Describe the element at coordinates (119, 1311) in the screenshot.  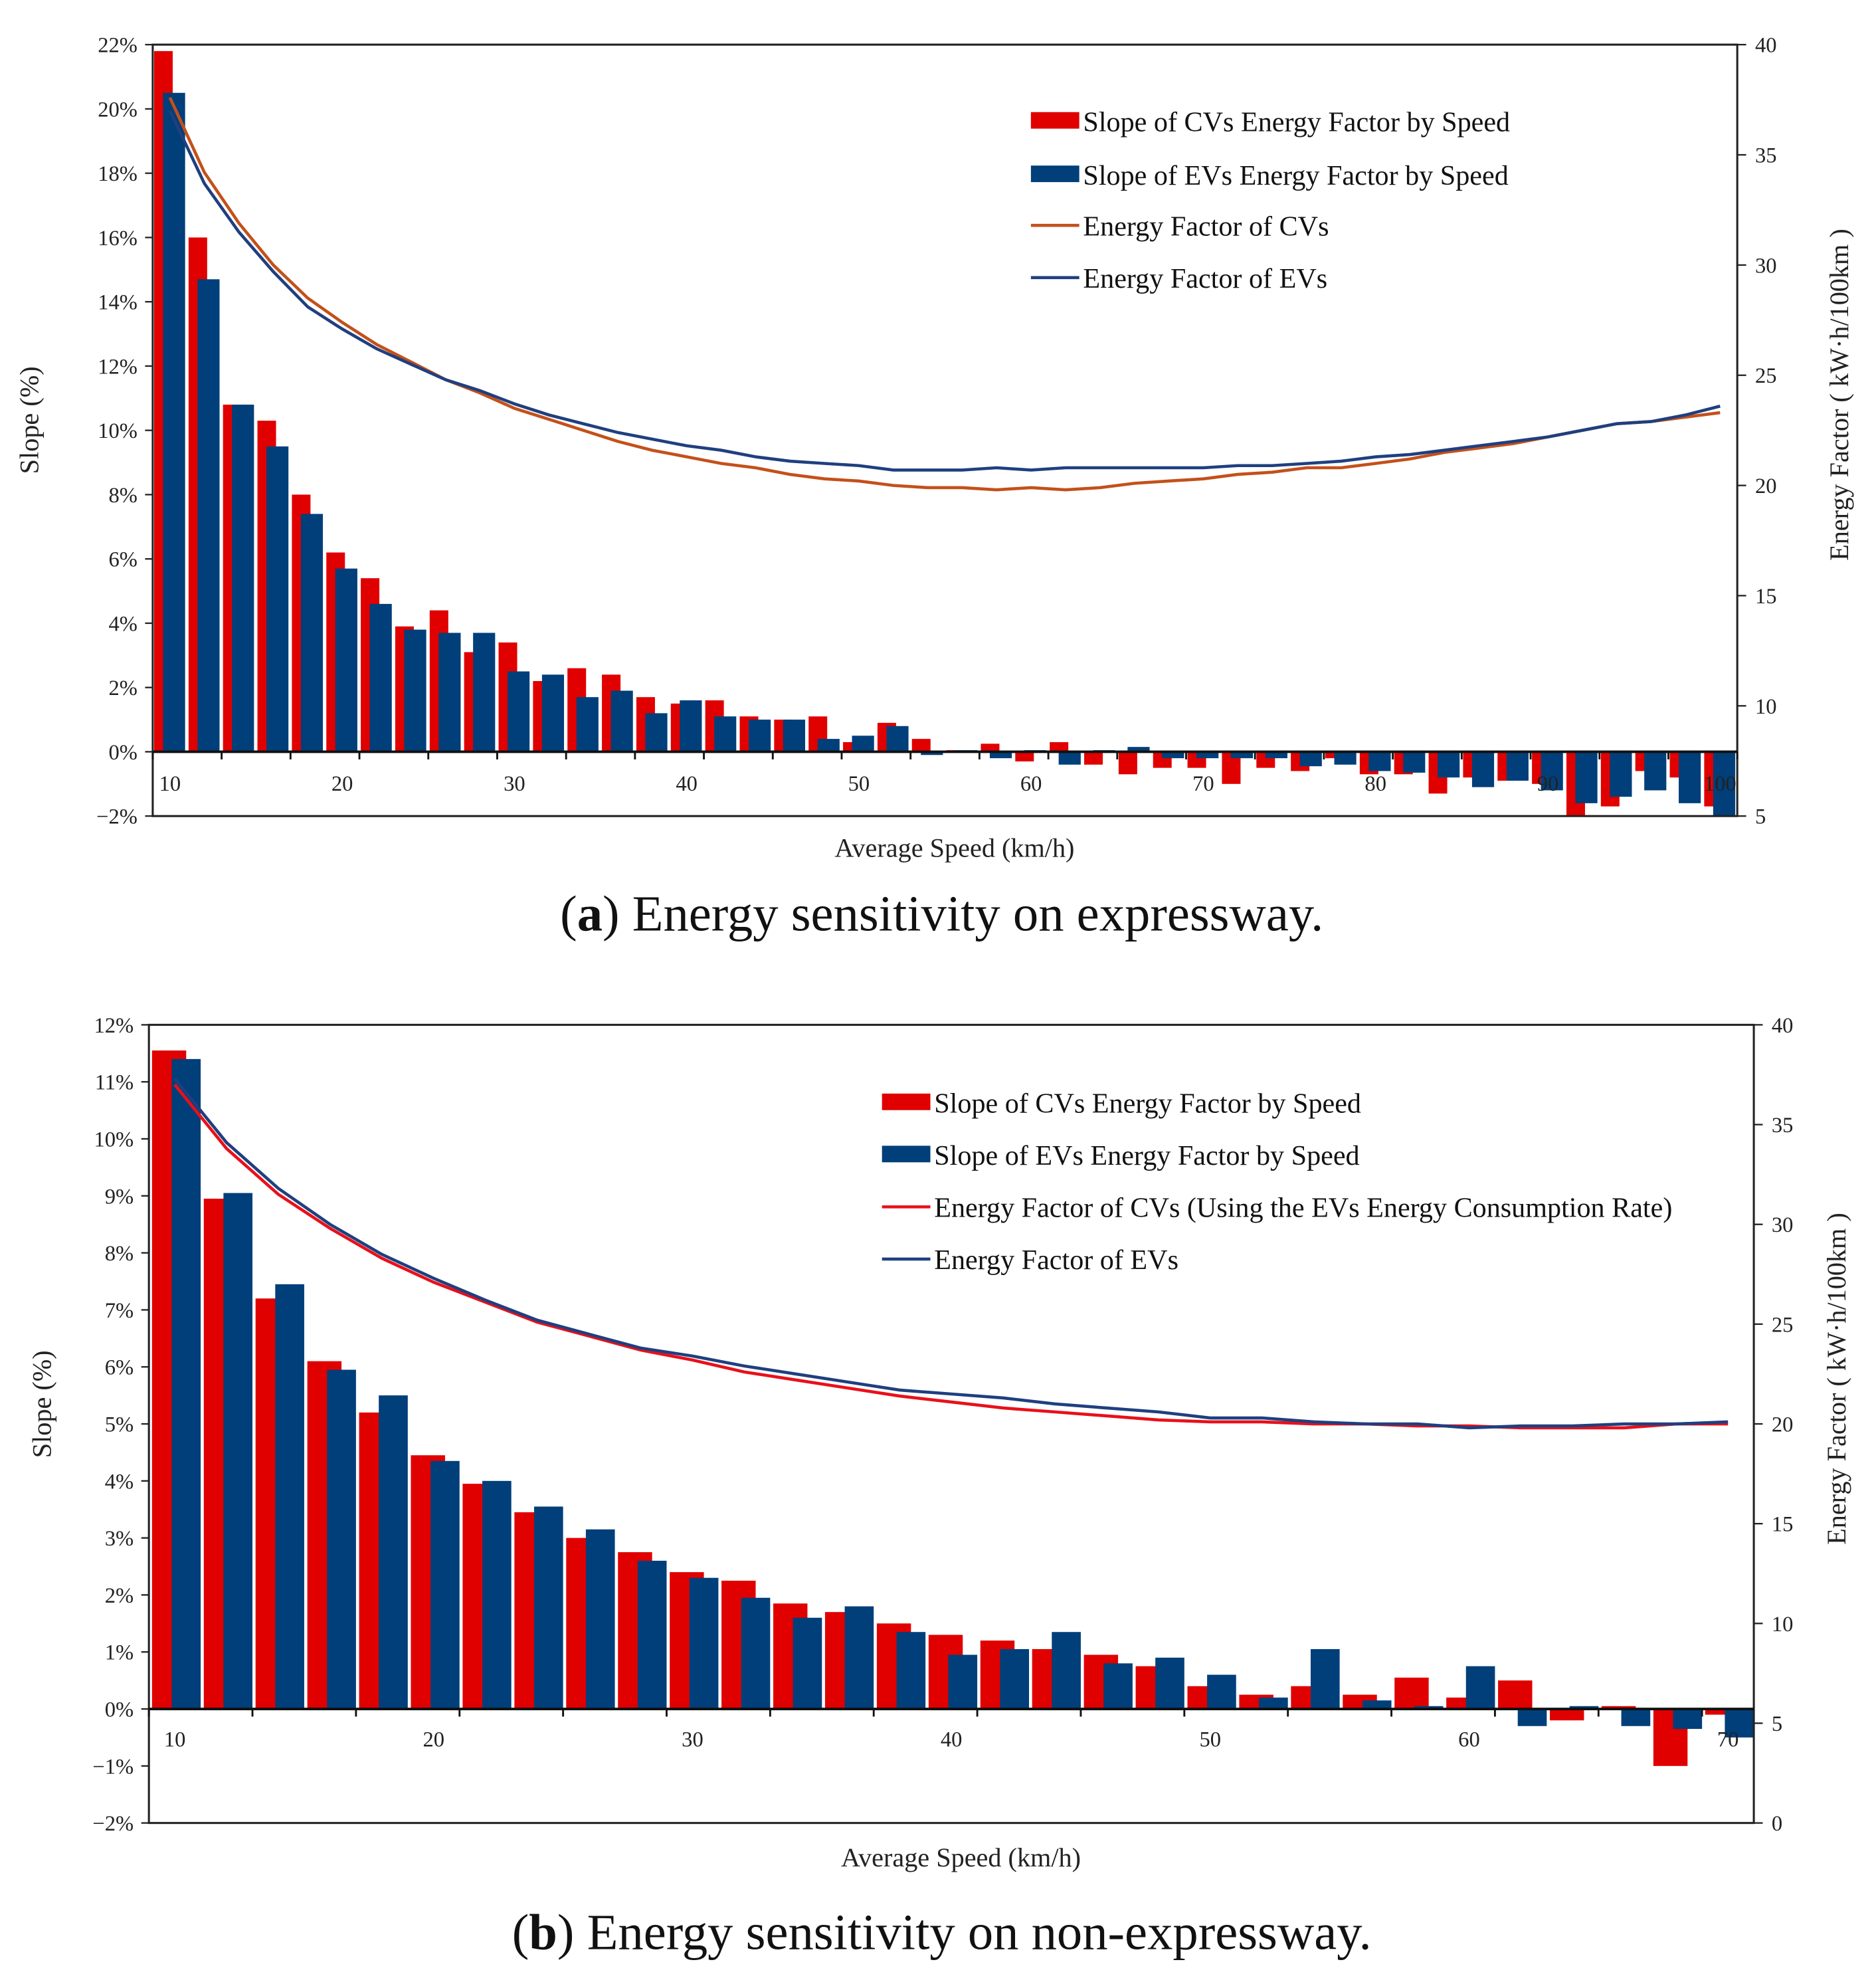
I see `y-tick-label: 7%` at that location.